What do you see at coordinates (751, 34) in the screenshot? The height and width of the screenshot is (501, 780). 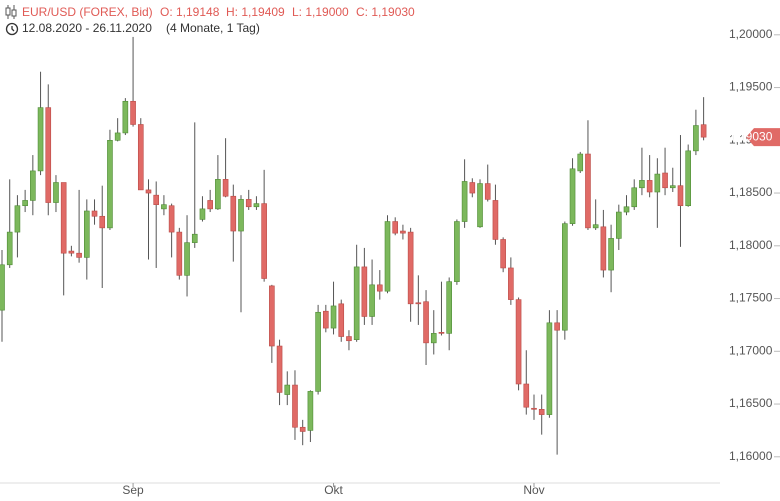 I see `y-tick-label: 1,20000` at bounding box center [751, 34].